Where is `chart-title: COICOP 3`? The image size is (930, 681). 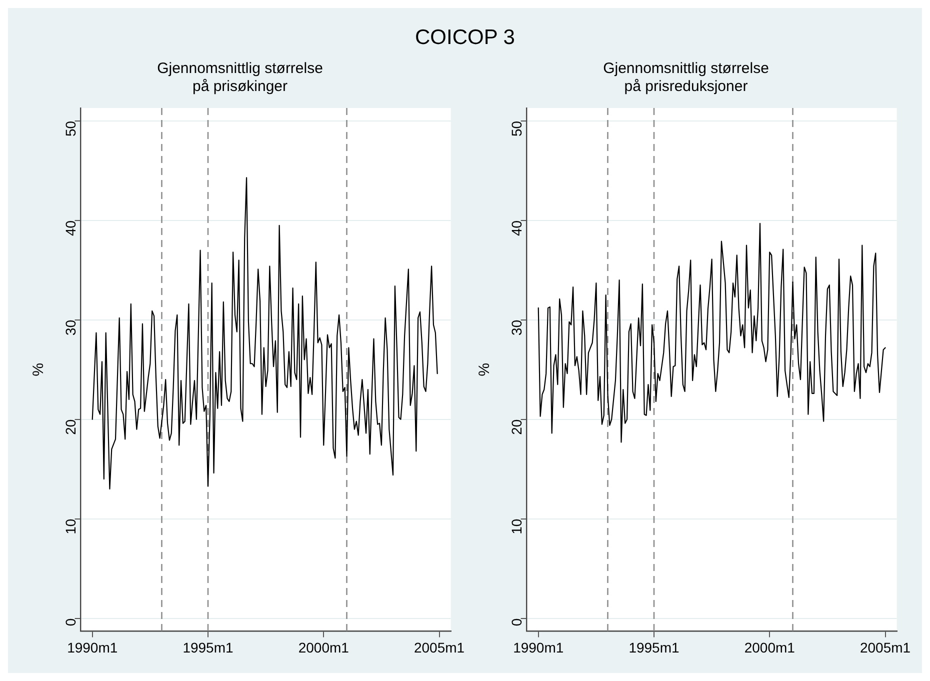
chart-title: COICOP 3 is located at coordinates (465, 38).